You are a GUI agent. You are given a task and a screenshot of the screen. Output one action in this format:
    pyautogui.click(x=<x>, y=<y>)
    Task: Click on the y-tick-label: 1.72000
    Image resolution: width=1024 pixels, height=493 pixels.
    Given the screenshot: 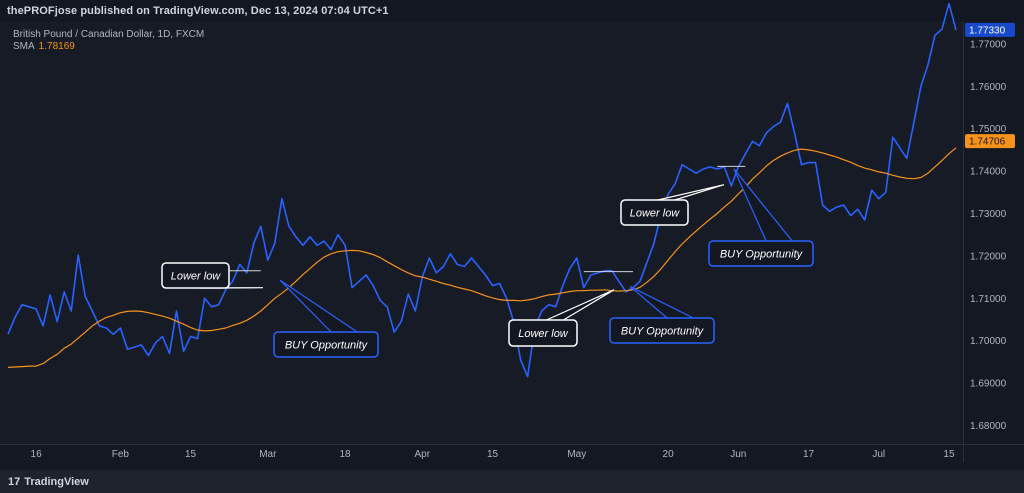 What is the action you would take?
    pyautogui.click(x=988, y=256)
    